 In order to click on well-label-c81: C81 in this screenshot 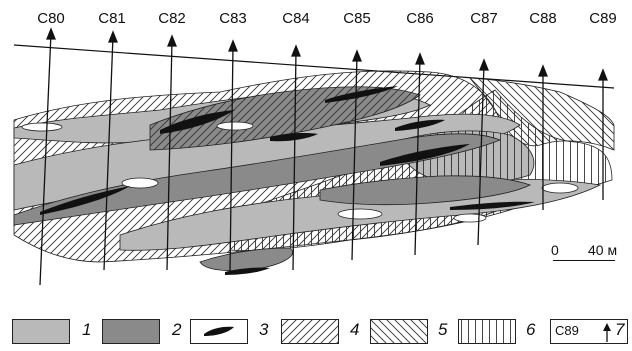, I will do `click(112, 18)`.